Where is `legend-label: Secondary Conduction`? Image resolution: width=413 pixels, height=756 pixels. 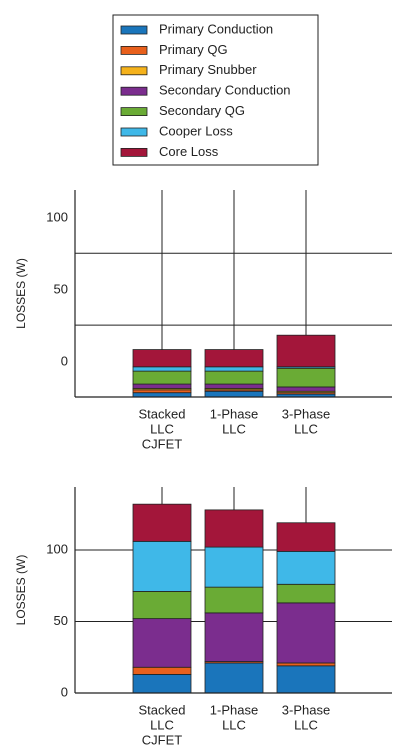 legend-label: Secondary Conduction is located at coordinates (225, 90).